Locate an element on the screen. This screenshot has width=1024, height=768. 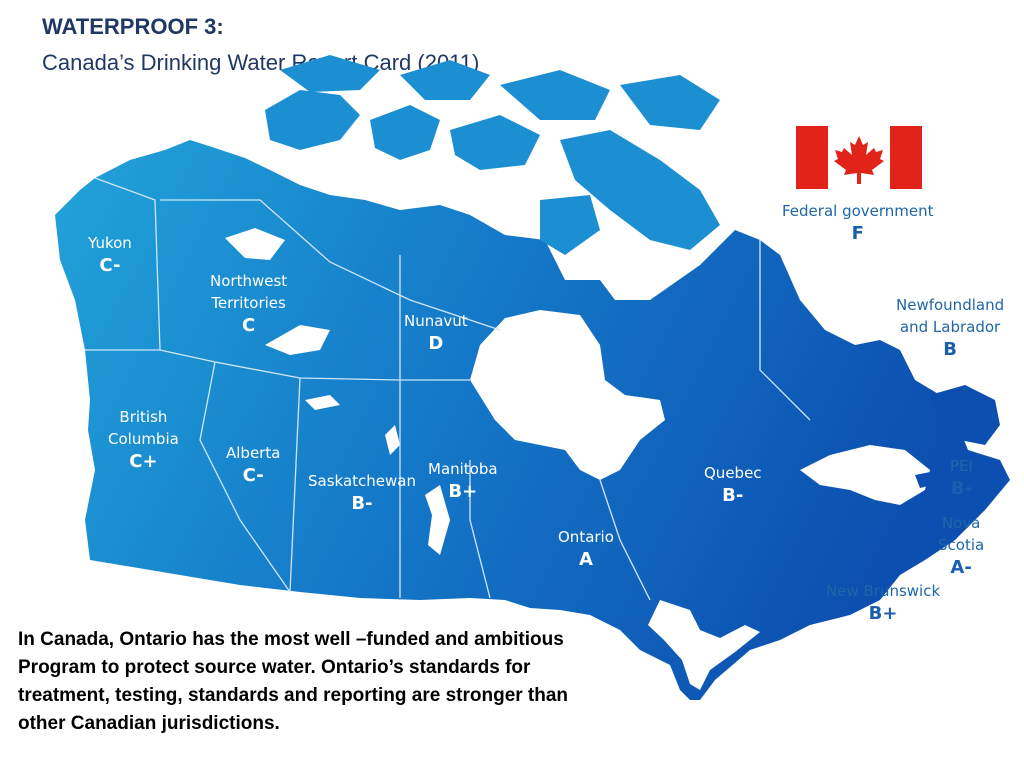
region-name-line1: Newfoundland is located at coordinates (950, 305).